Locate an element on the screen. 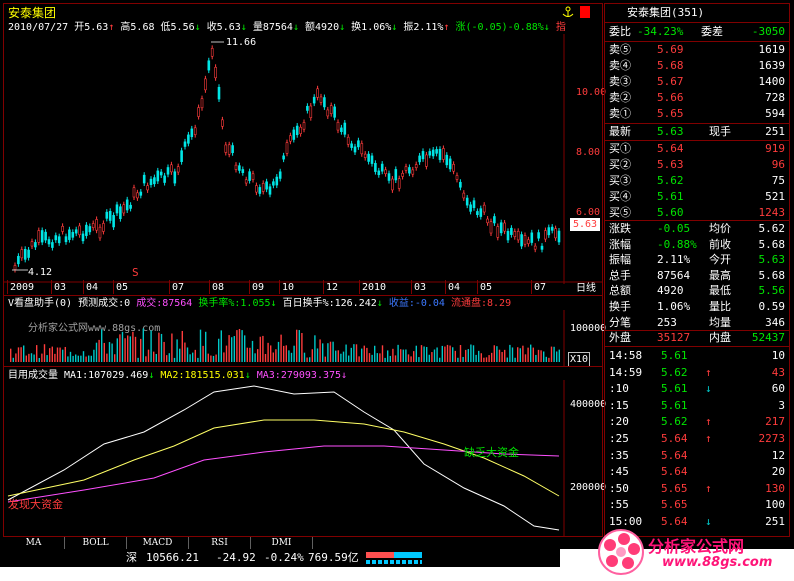  tick-row: 14:58 5.61 10 is located at coordinates (697, 355).